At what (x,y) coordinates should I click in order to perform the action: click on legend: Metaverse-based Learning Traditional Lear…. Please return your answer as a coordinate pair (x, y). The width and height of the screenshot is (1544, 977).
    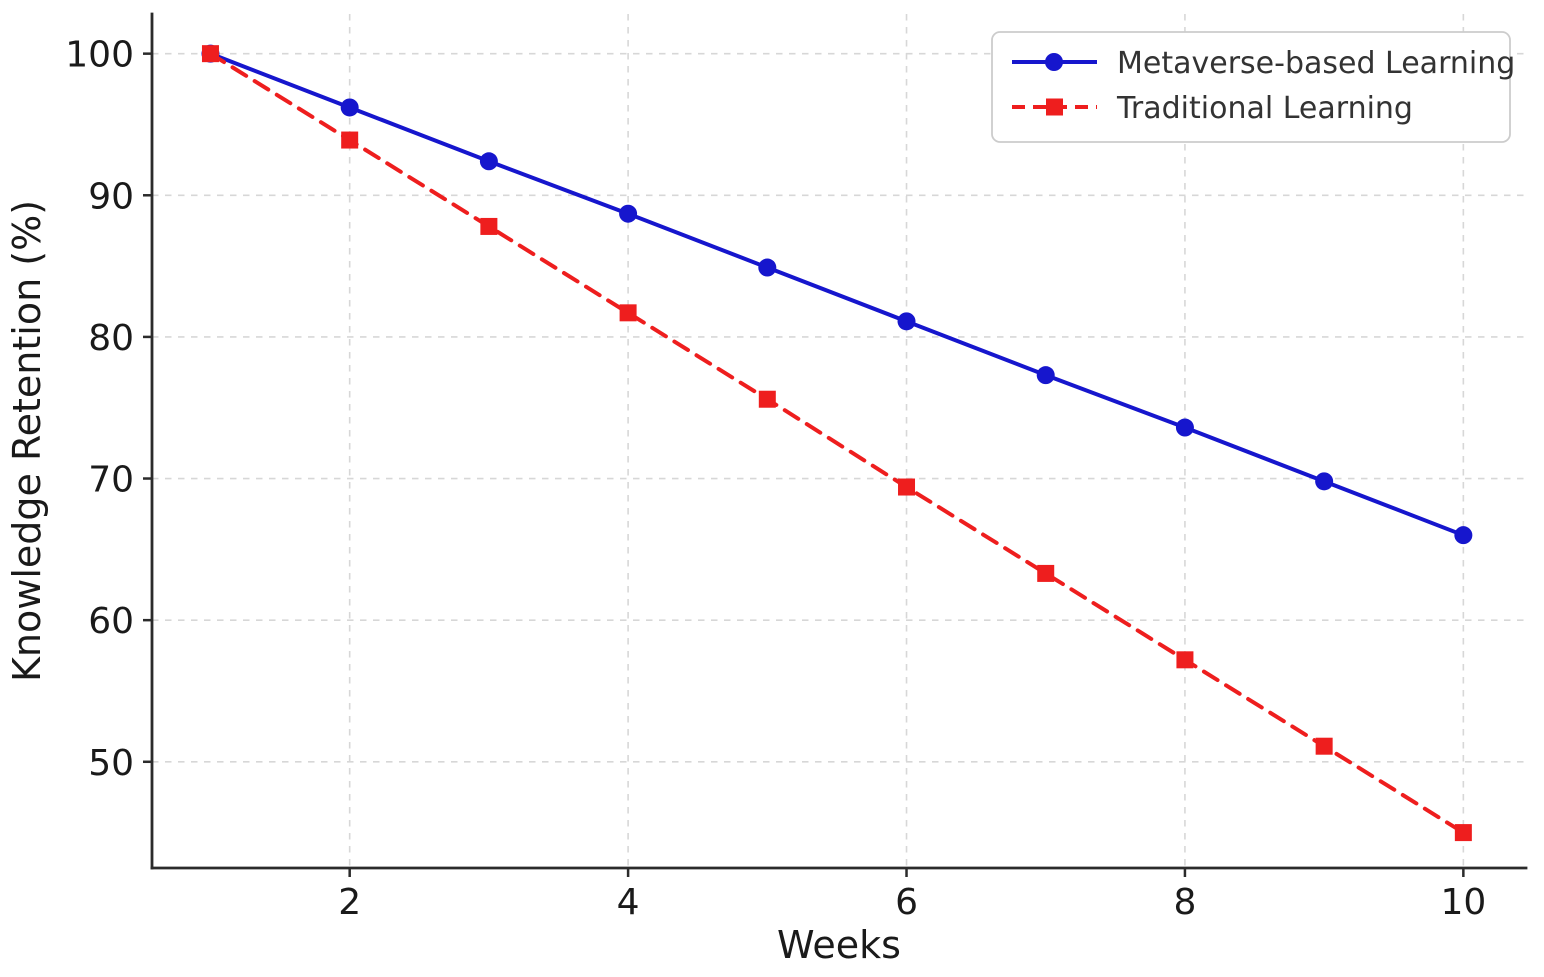
    Looking at the image, I should click on (1253, 87).